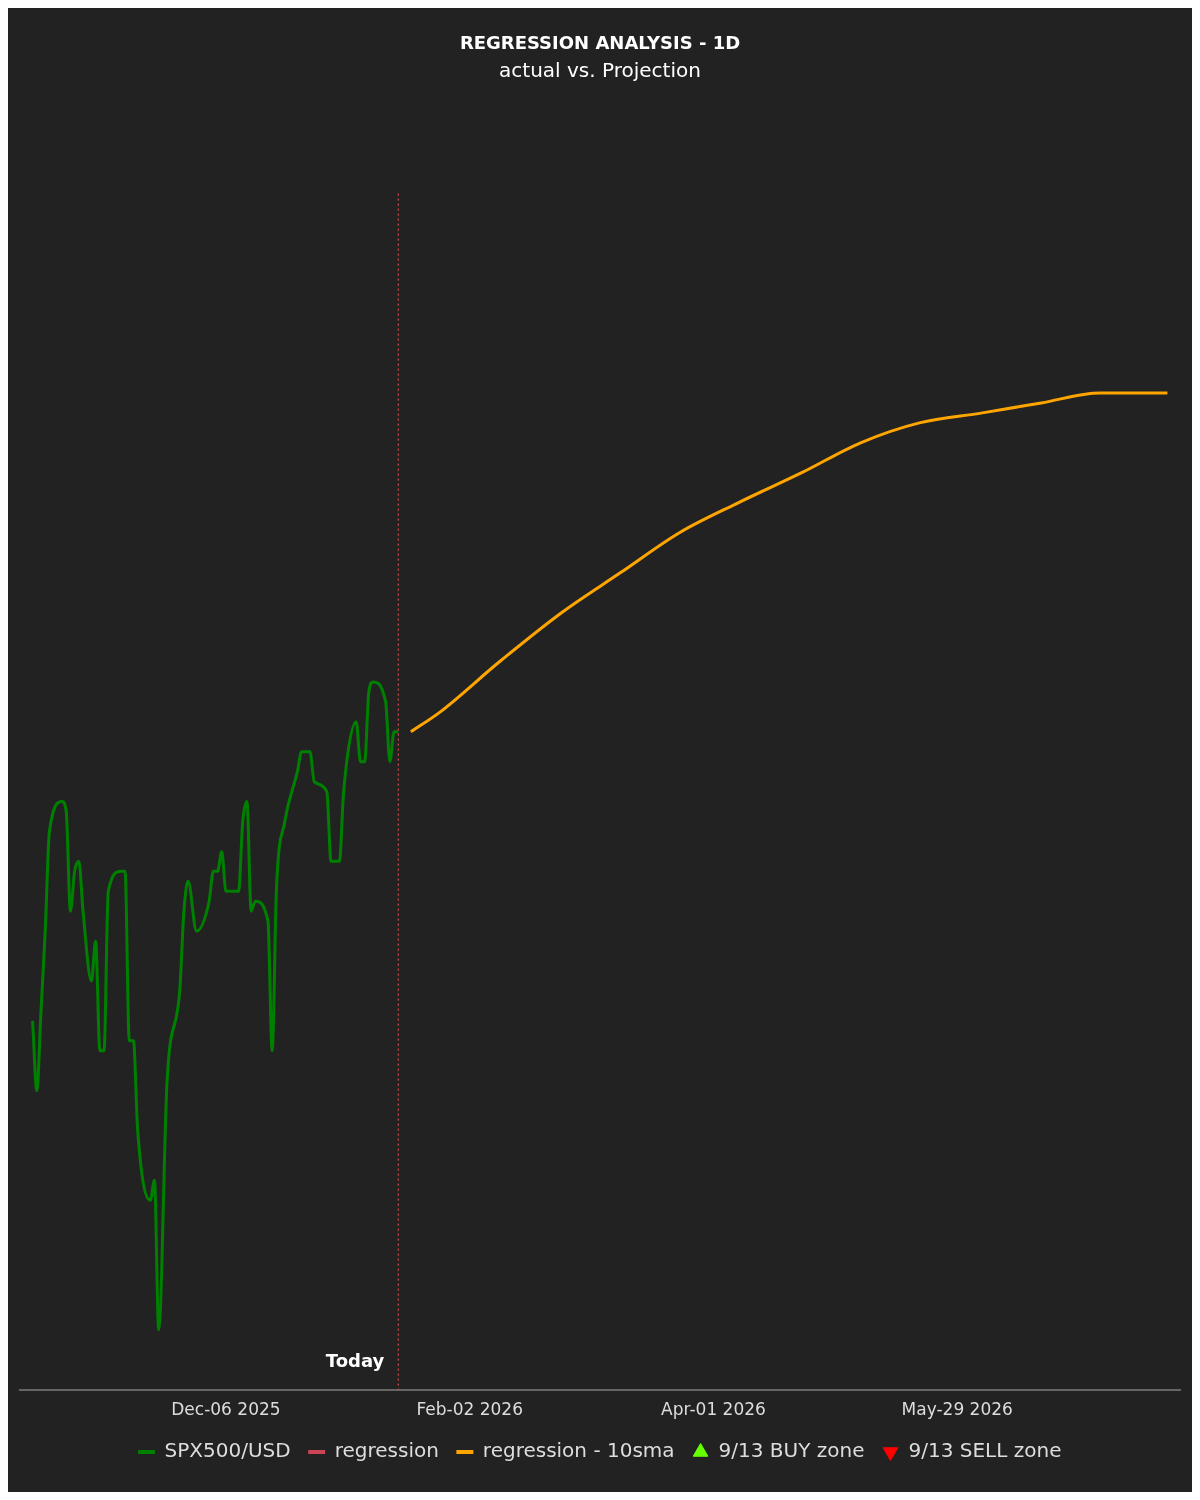 This screenshot has height=1500, width=1200. I want to click on x-tick-label: May-29 2026, so click(957, 1409).